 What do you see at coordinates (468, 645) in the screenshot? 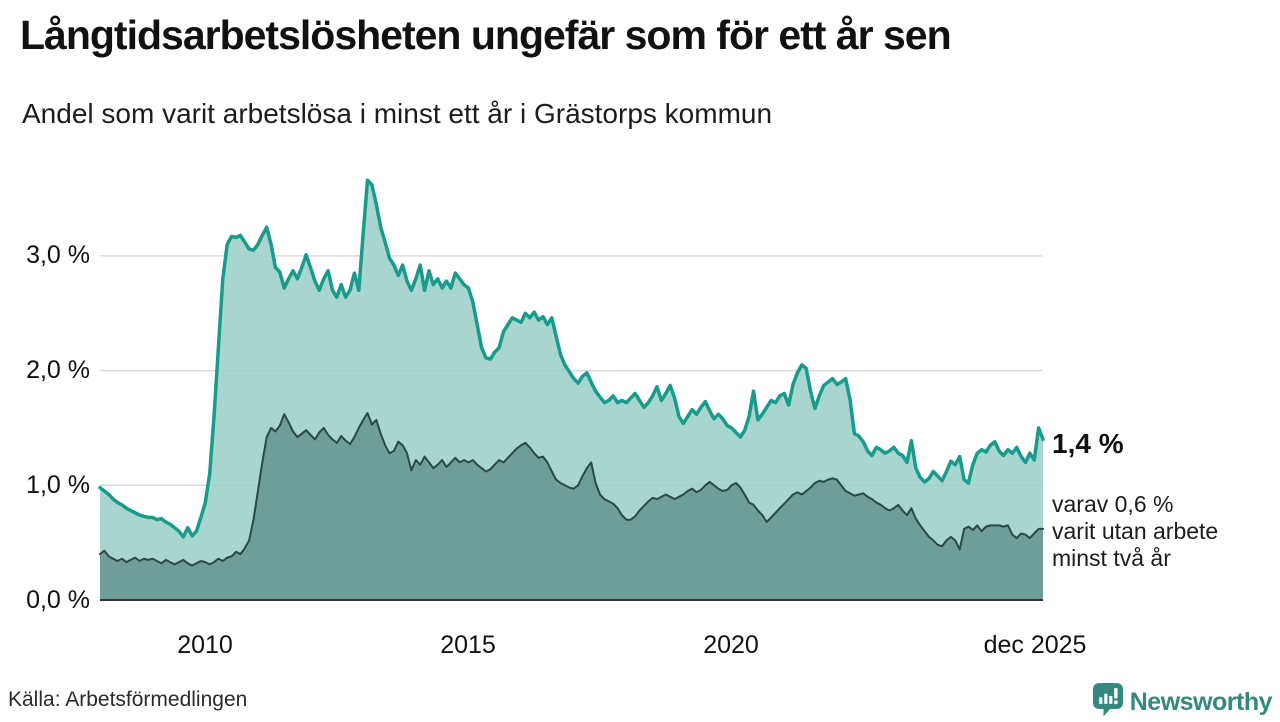
I see `x-tick-2015: 2015` at bounding box center [468, 645].